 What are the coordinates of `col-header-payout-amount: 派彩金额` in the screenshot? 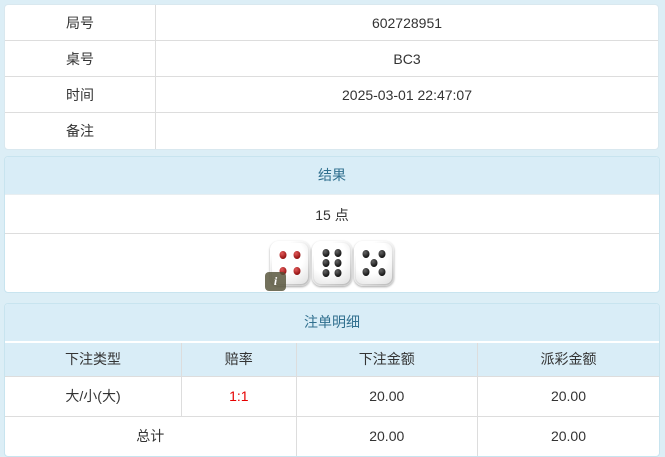 It's located at (568, 358).